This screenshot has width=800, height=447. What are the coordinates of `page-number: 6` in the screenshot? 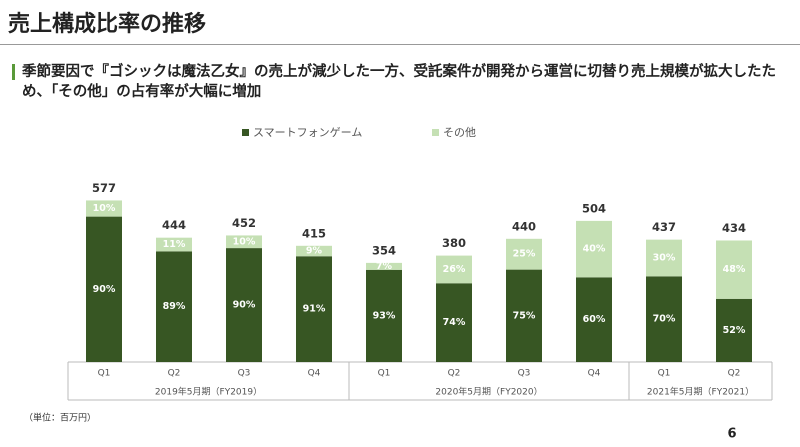 It's located at (731, 434).